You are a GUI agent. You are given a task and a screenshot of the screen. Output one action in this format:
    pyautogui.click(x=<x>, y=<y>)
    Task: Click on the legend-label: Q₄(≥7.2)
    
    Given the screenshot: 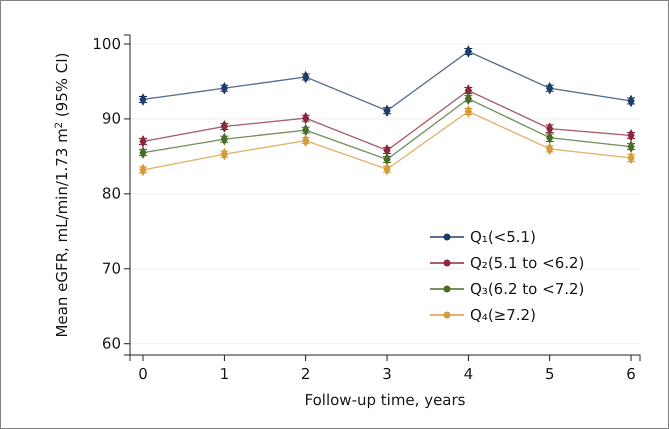 What is the action you would take?
    pyautogui.click(x=503, y=315)
    